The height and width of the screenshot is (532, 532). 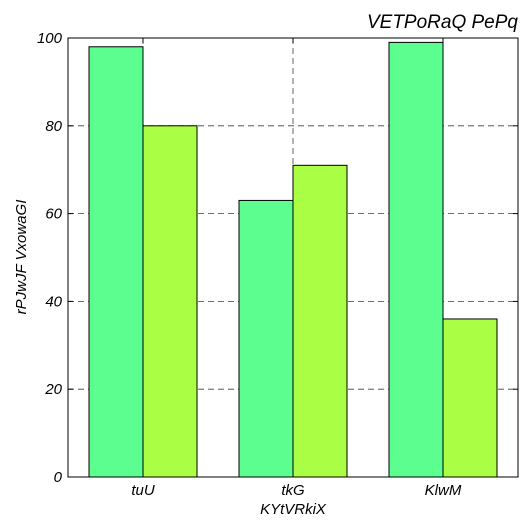 What do you see at coordinates (442, 22) in the screenshot?
I see `chart-title: VETPoRaQ PePq` at bounding box center [442, 22].